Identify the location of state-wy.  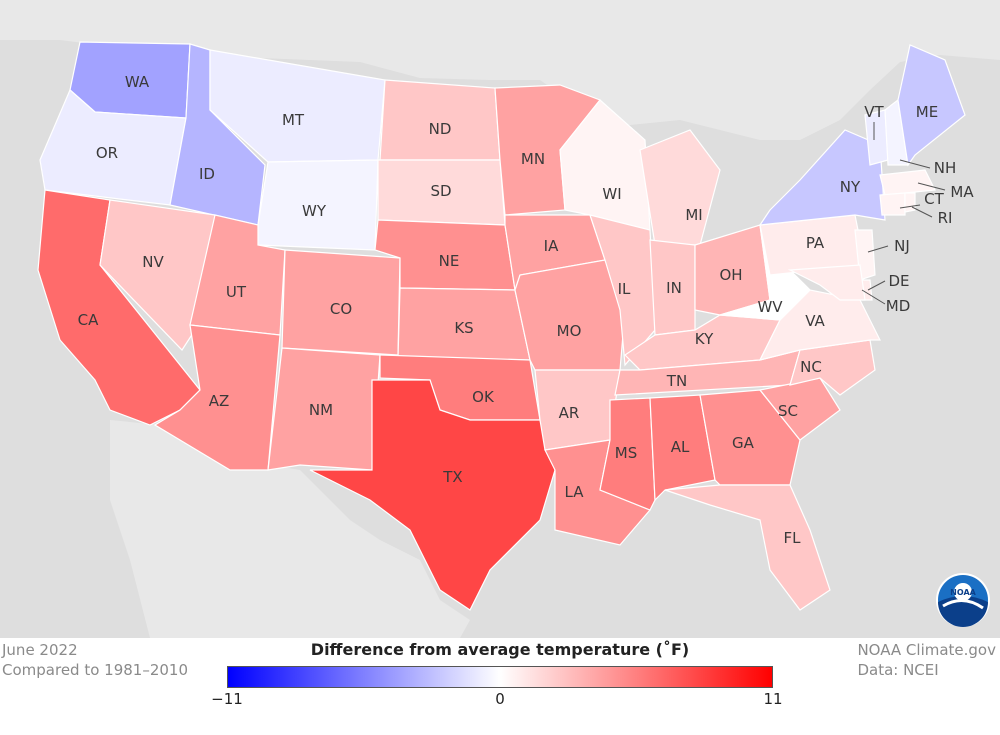
(318, 205).